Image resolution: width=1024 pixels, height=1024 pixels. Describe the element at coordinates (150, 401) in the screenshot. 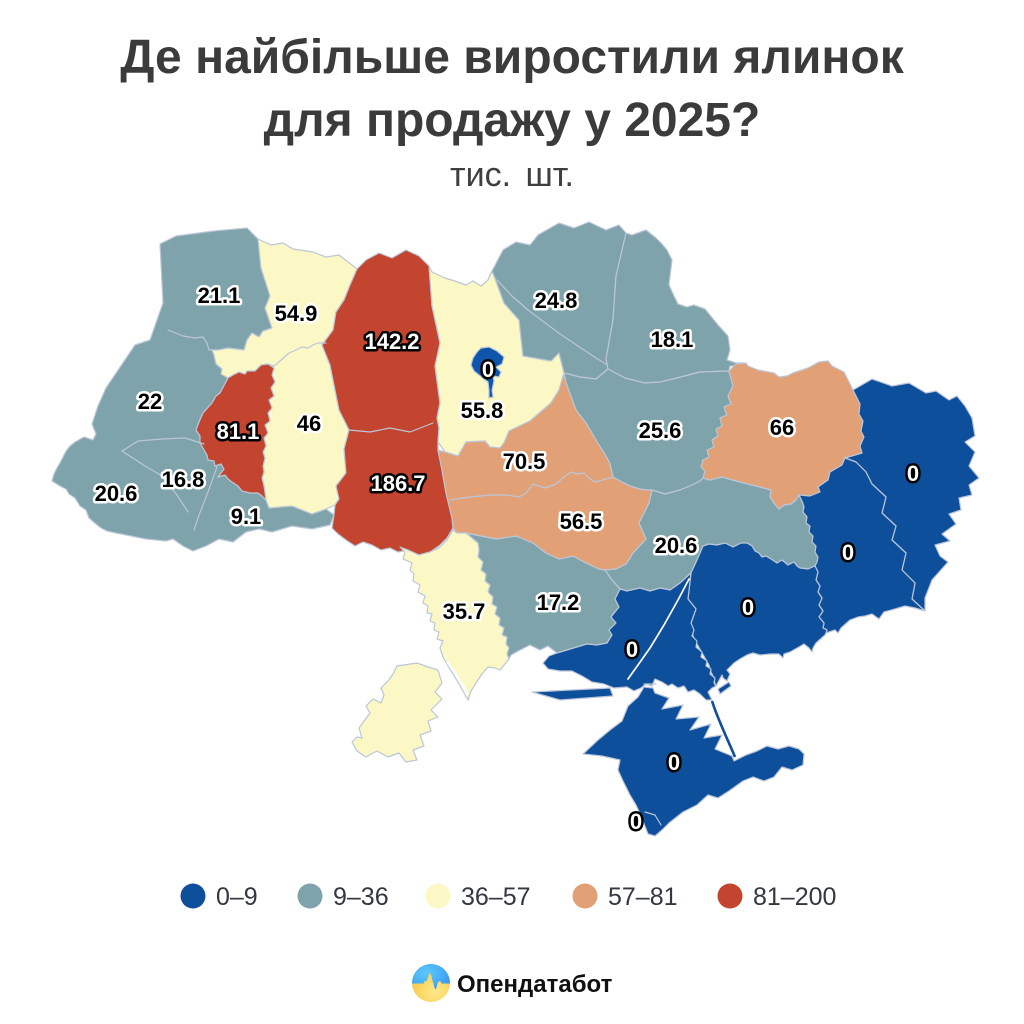

I see `svg-text: 22` at that location.